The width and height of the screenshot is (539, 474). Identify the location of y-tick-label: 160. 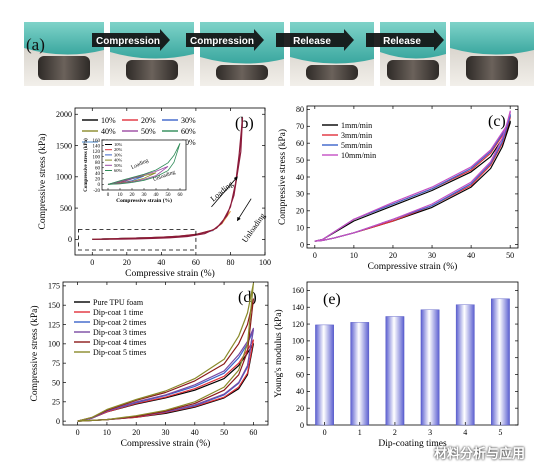
(298, 290).